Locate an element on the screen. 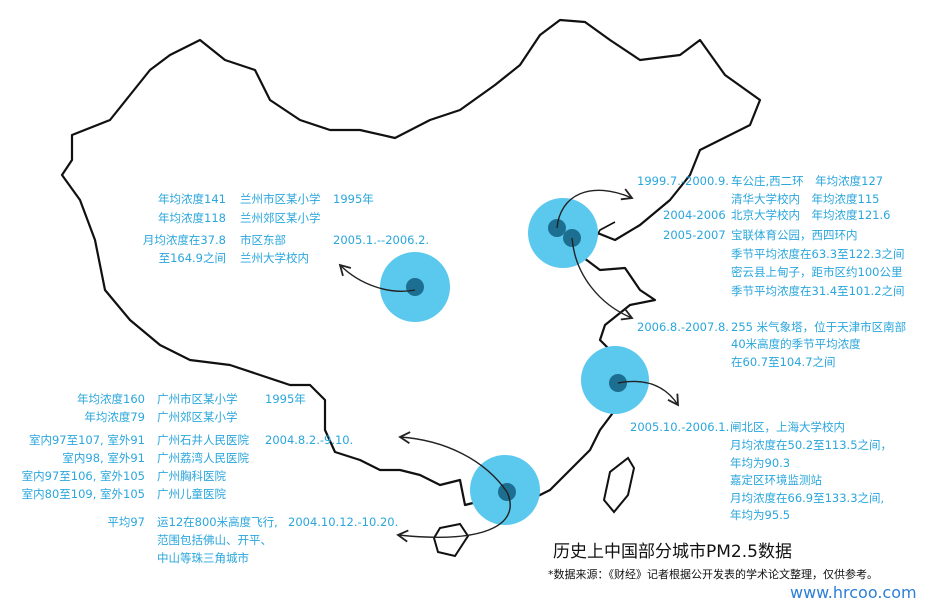  hainan-outline is located at coordinates (451, 540).